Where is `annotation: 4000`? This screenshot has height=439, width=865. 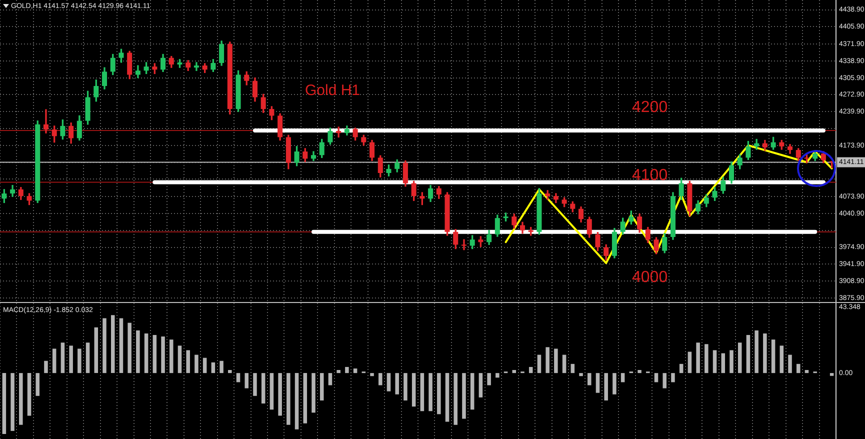
annotation: 4000 is located at coordinates (650, 277).